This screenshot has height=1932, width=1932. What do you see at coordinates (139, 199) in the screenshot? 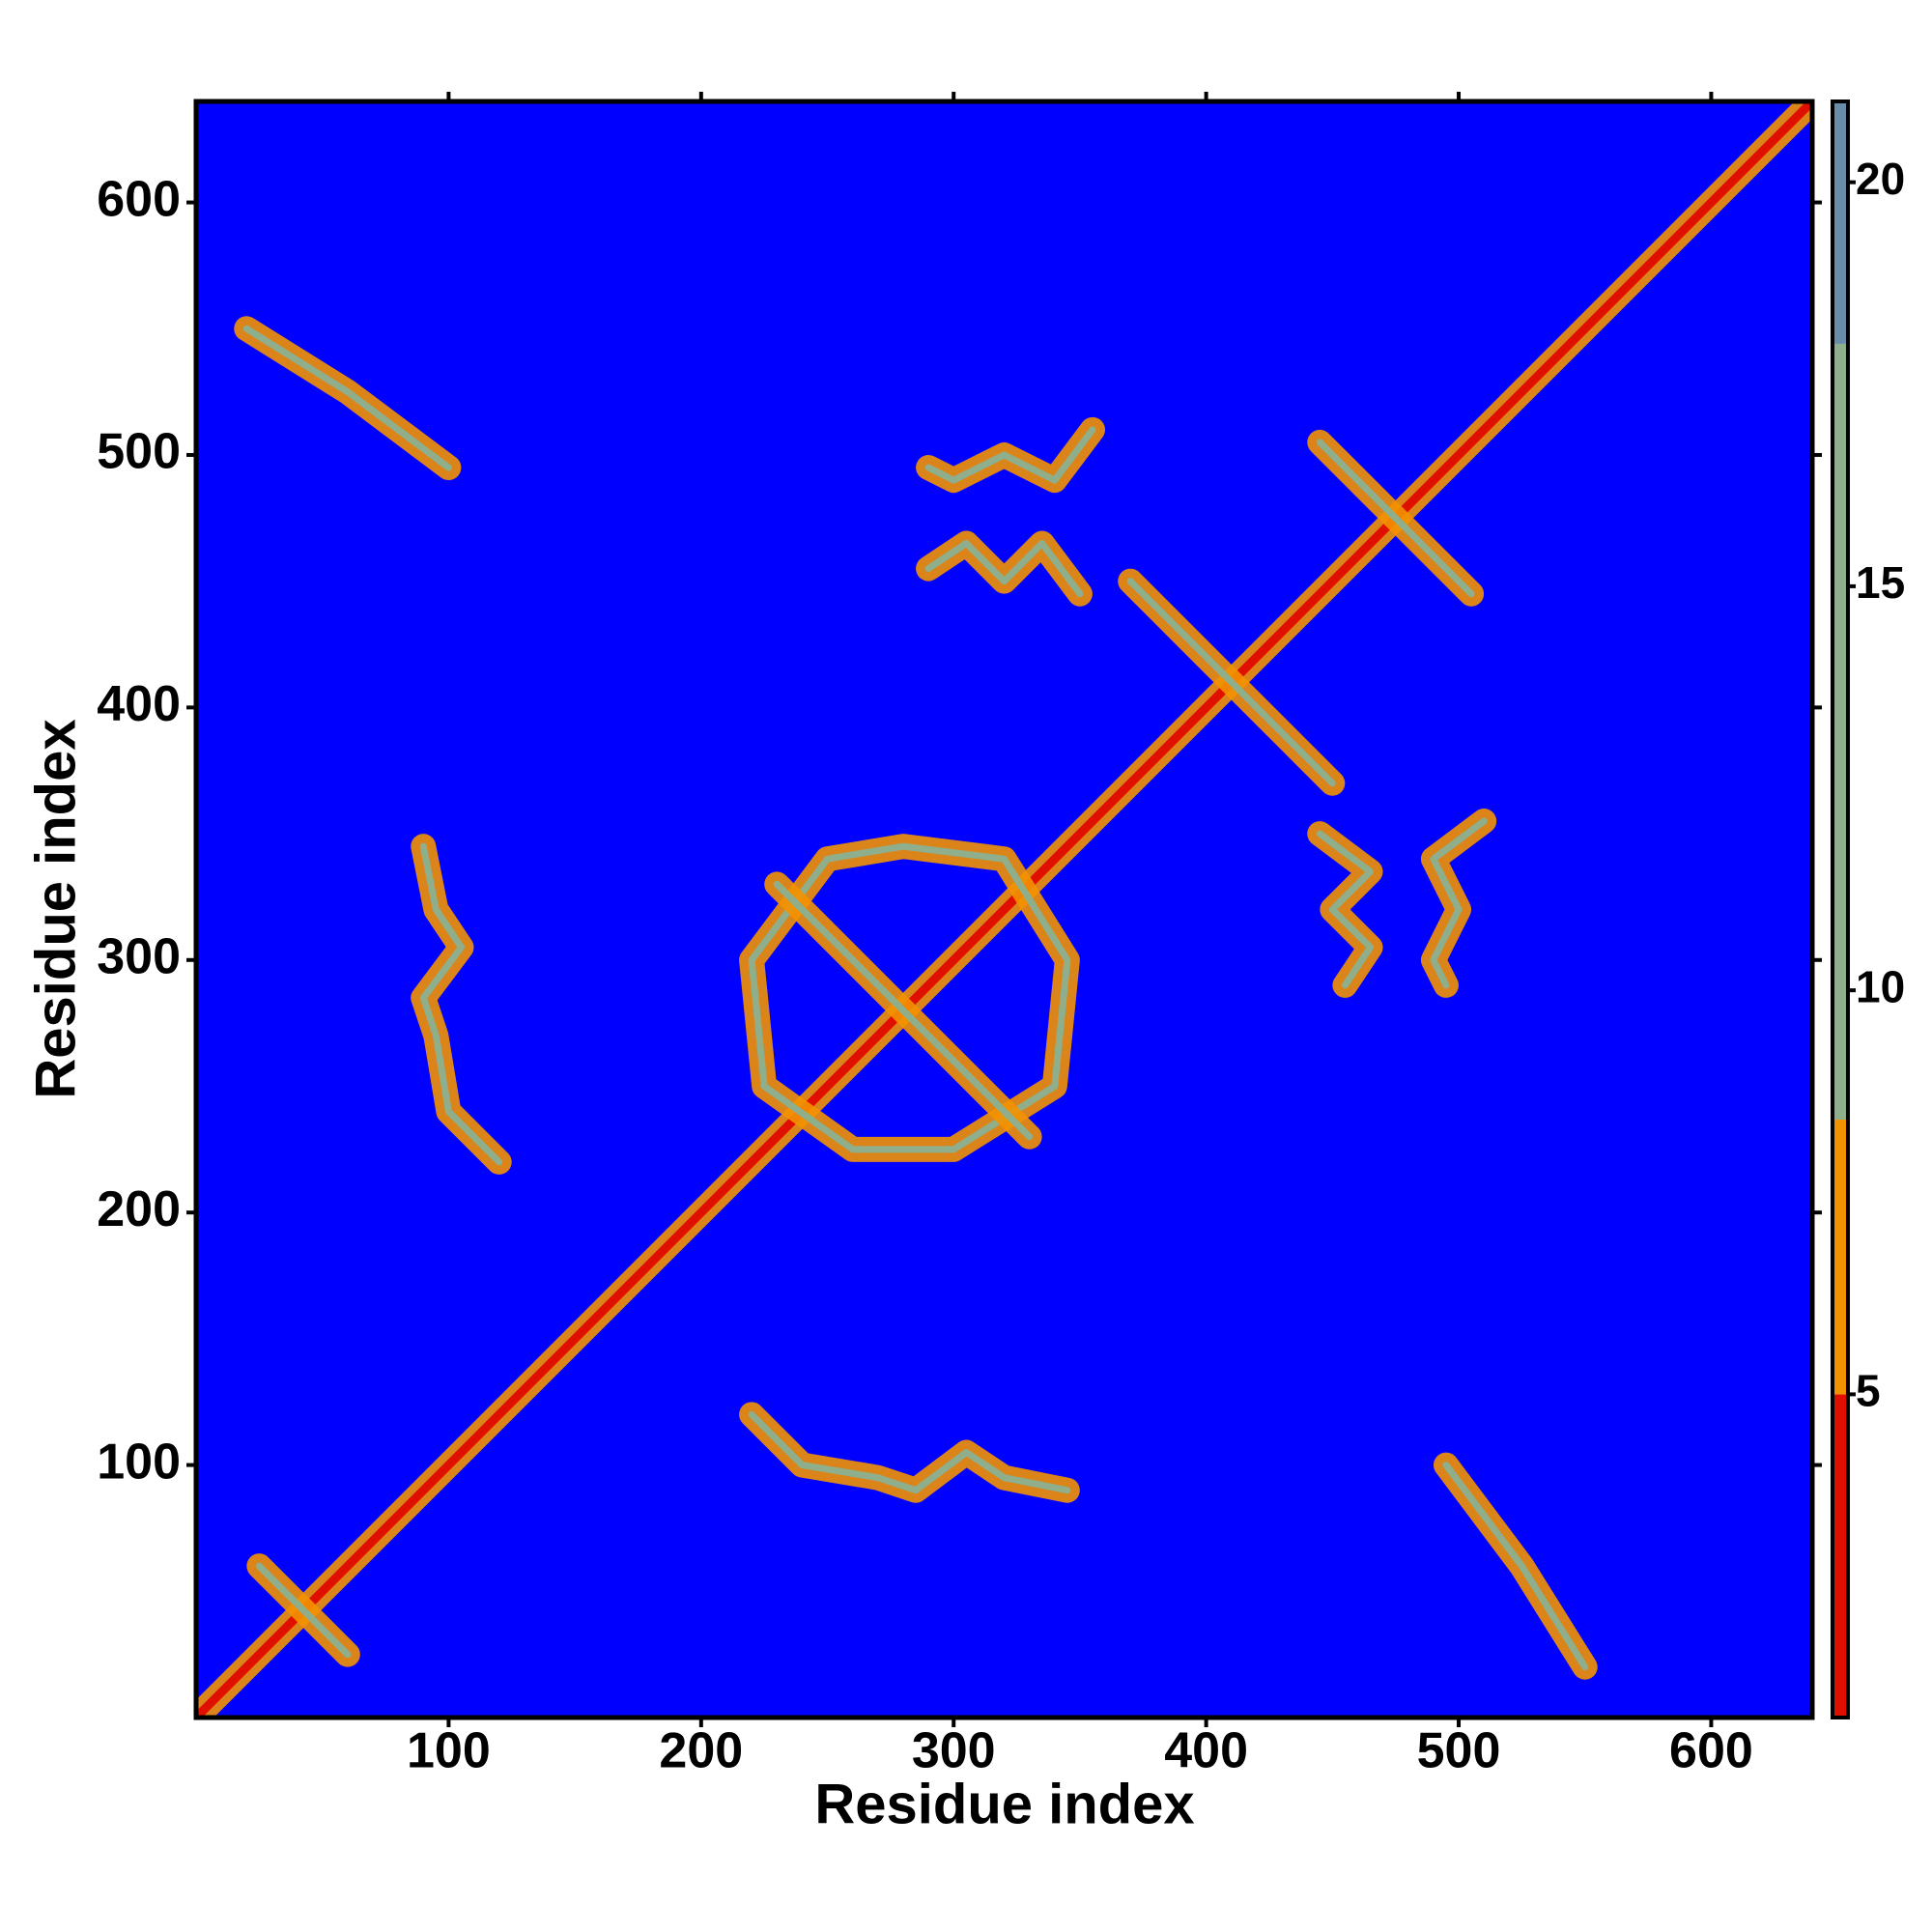
I see `y-tick-label: 600` at bounding box center [139, 199].